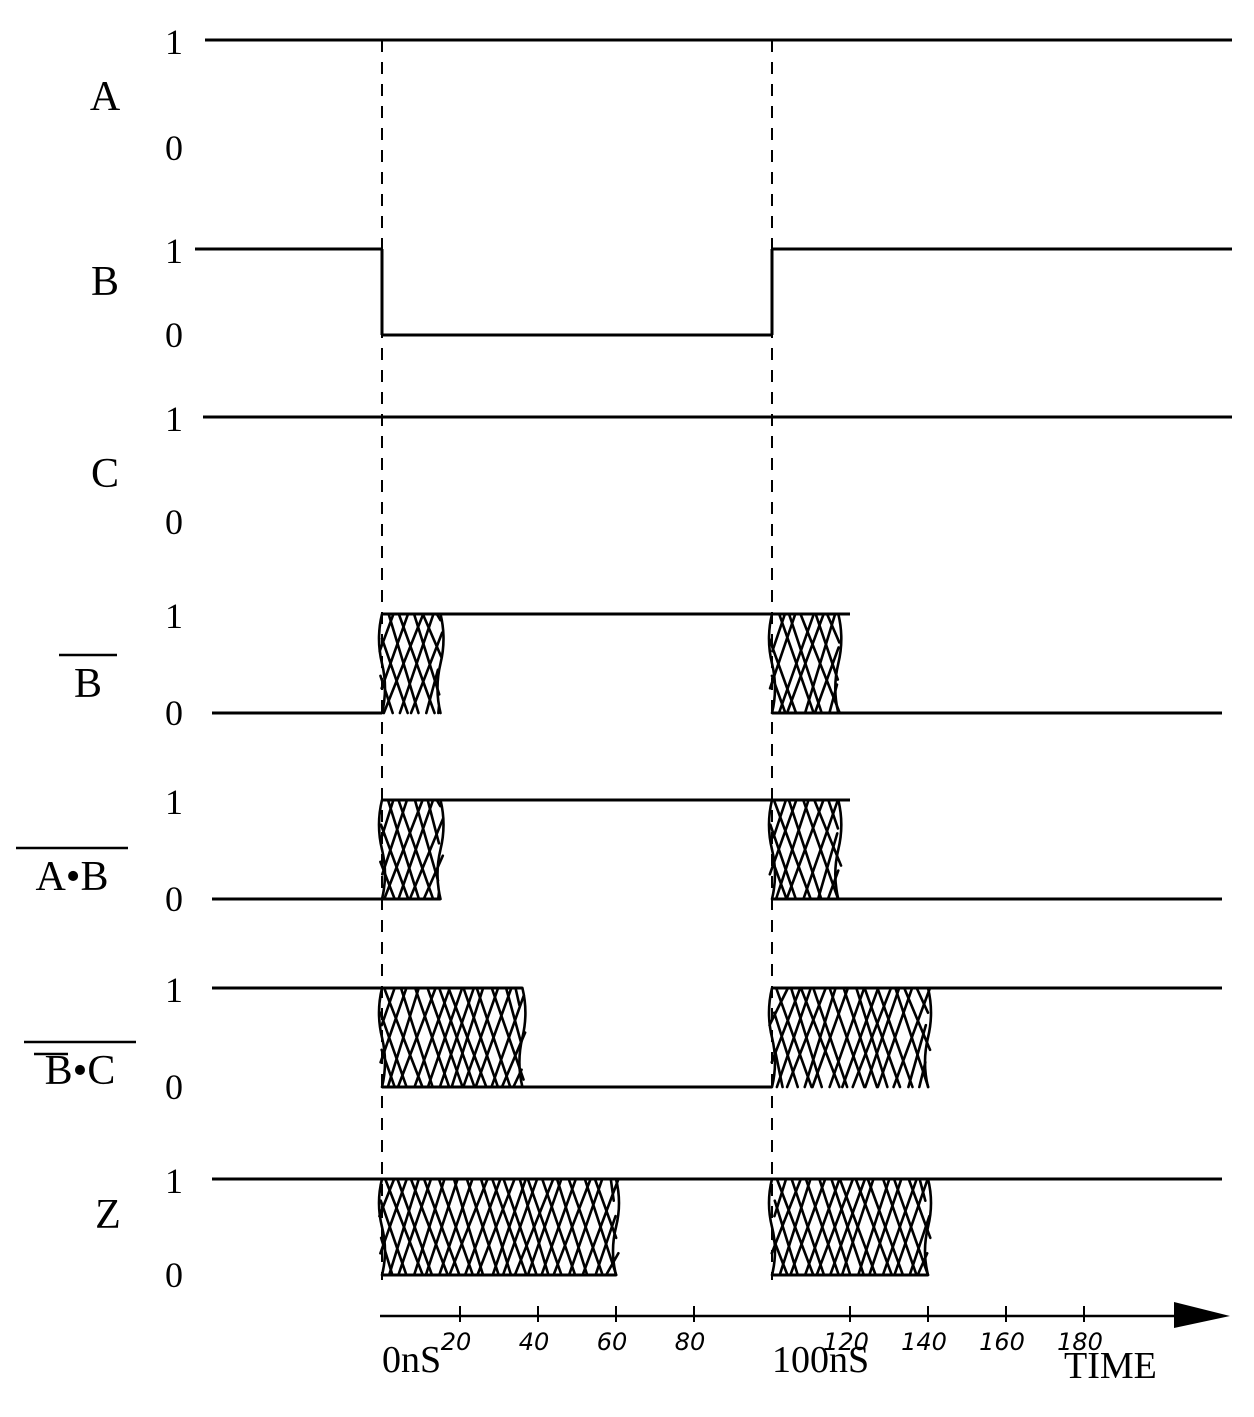 The width and height of the screenshot is (1254, 1417). I want to click on time-axis-title: TIME, so click(1110, 1366).